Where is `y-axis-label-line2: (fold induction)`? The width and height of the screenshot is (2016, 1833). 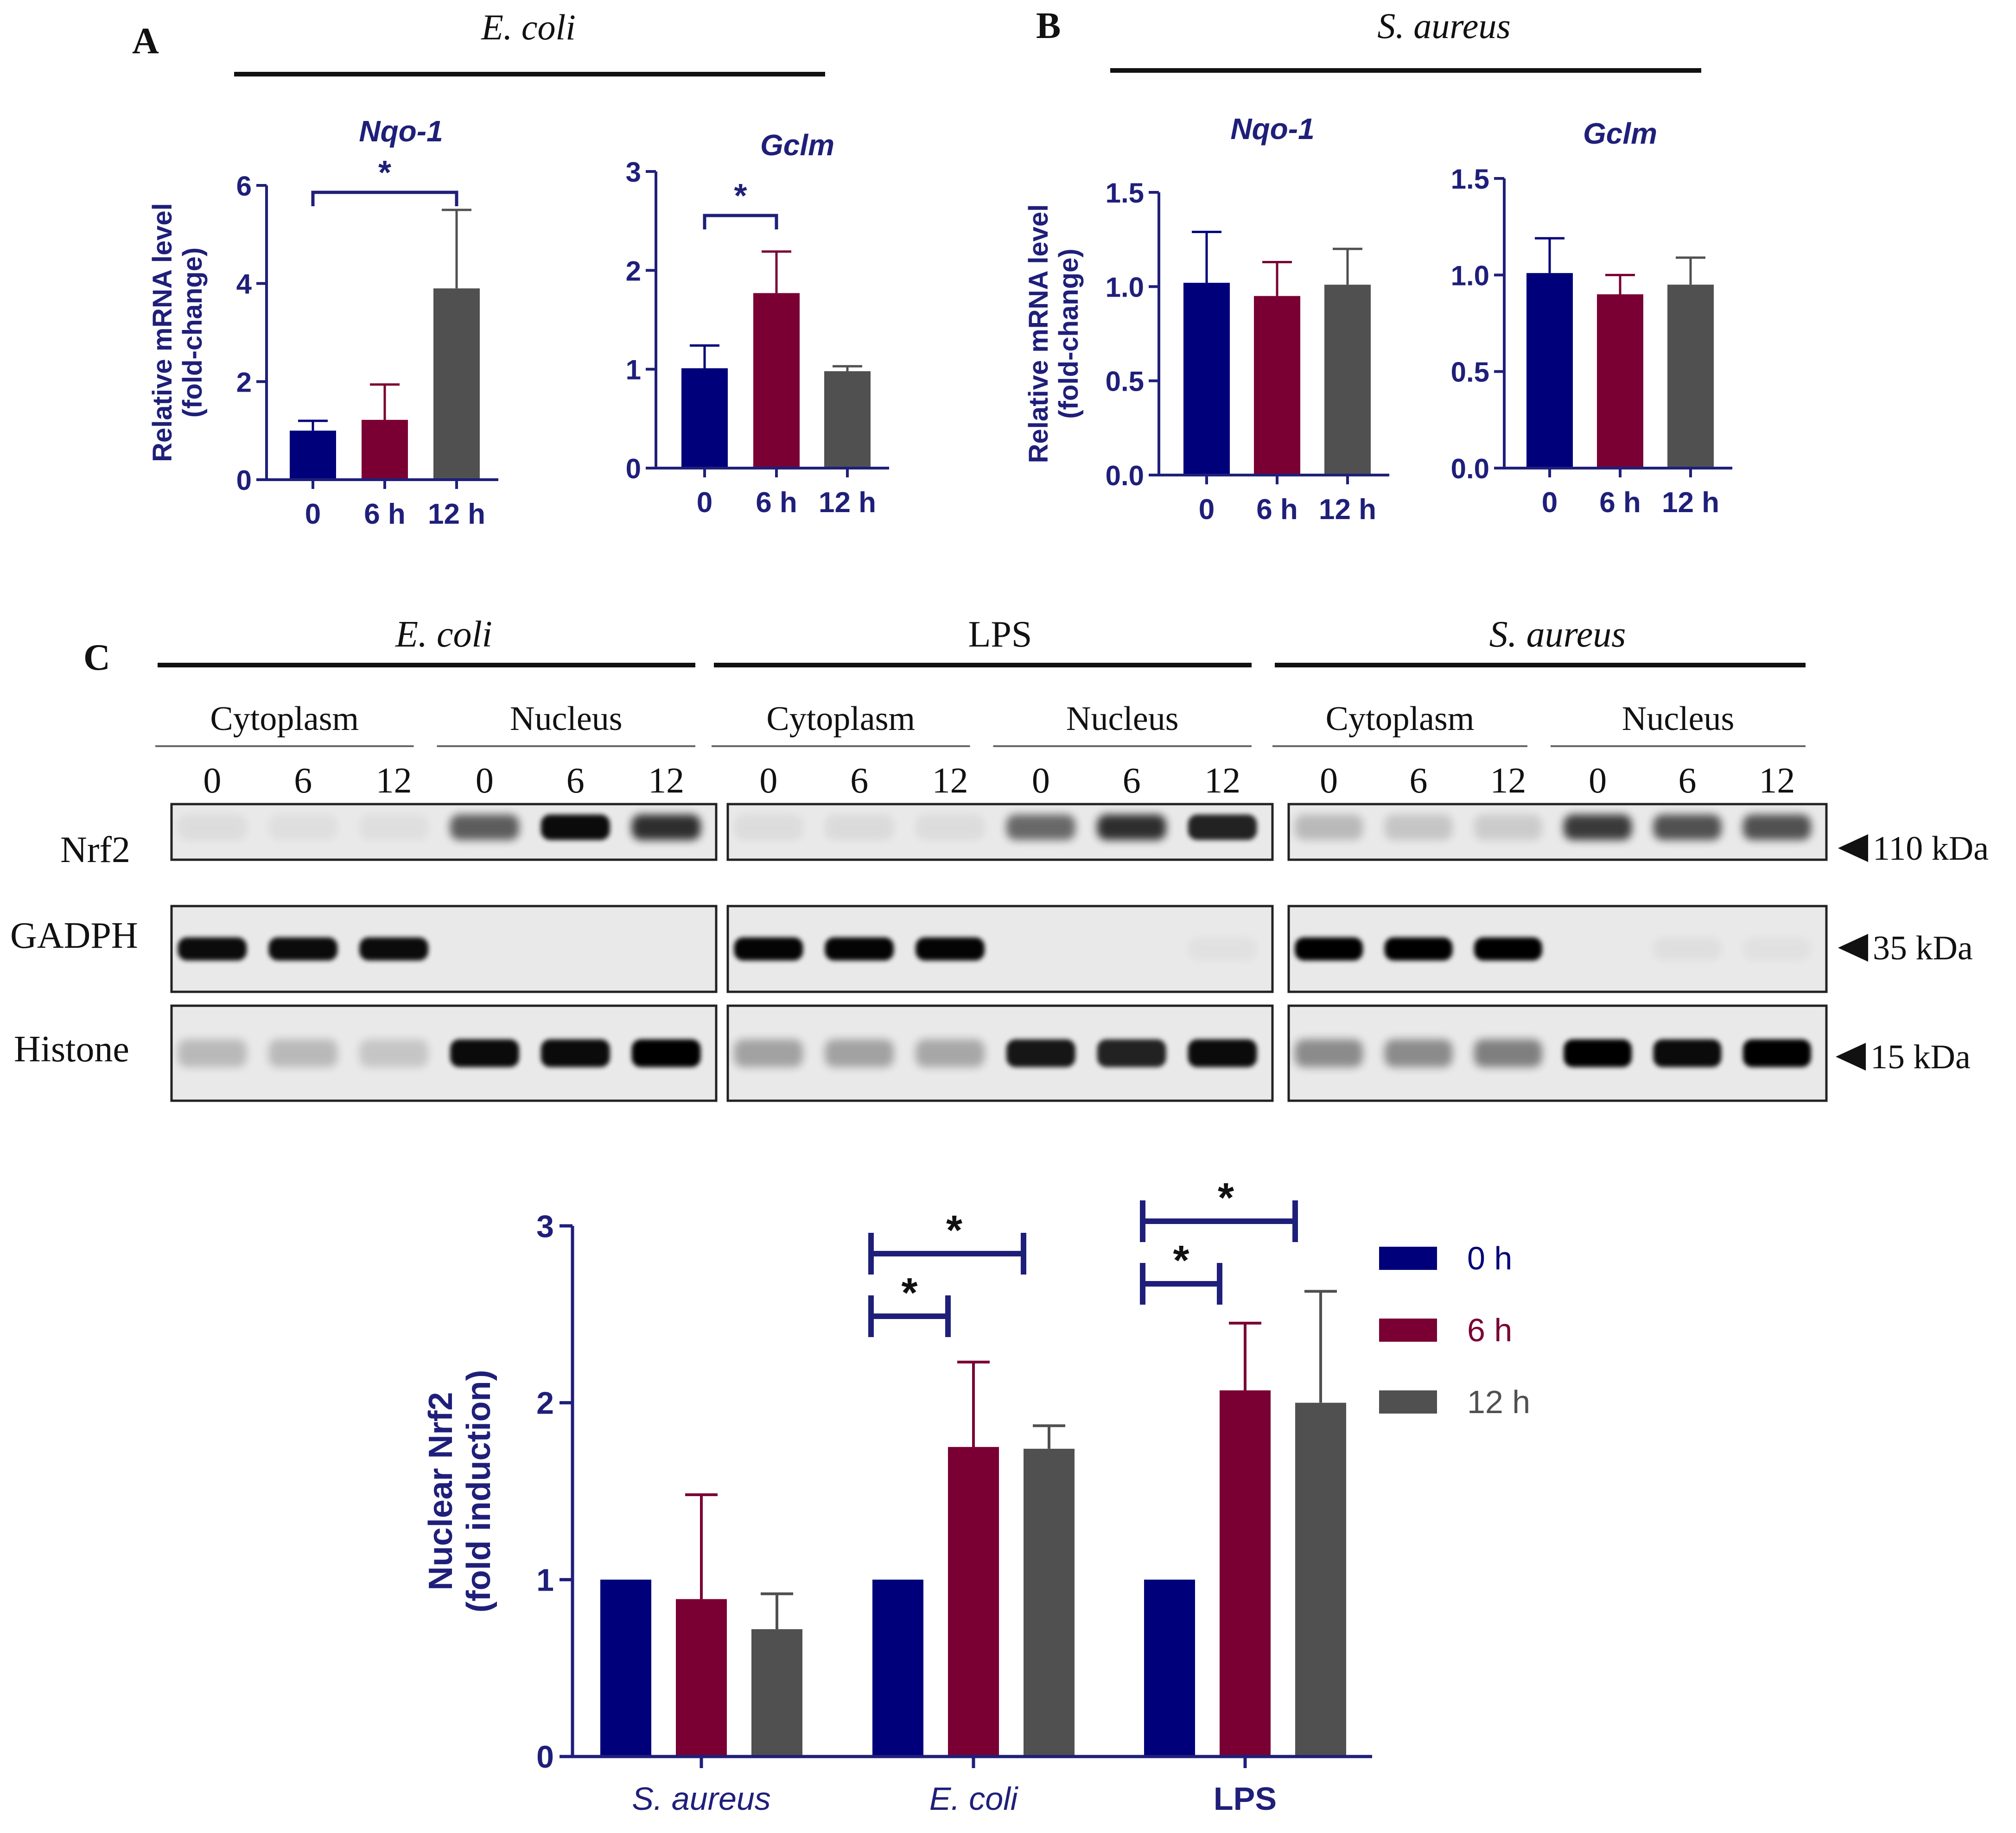 y-axis-label-line2: (fold induction) is located at coordinates (479, 1491).